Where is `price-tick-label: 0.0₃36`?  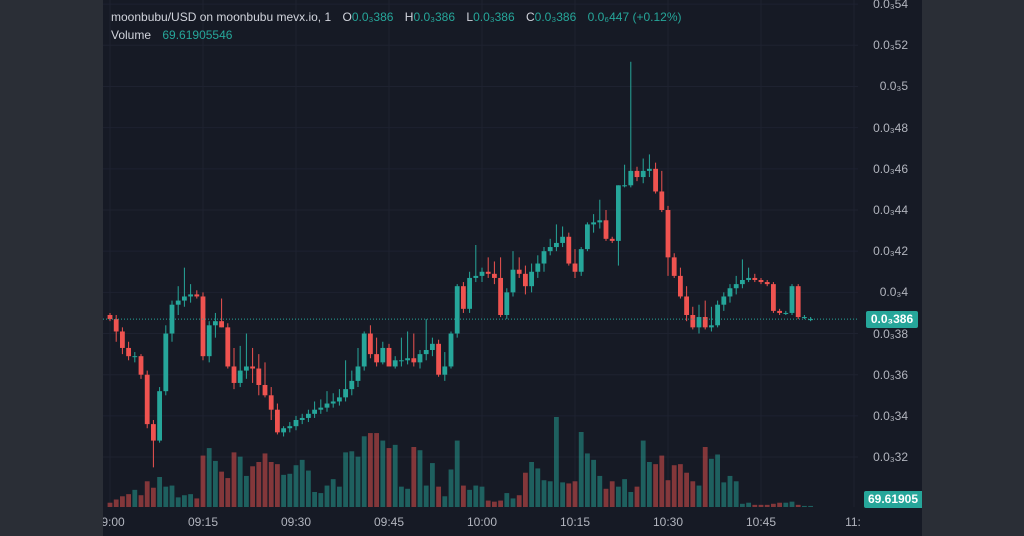 price-tick-label: 0.0₃36 is located at coordinates (890, 374).